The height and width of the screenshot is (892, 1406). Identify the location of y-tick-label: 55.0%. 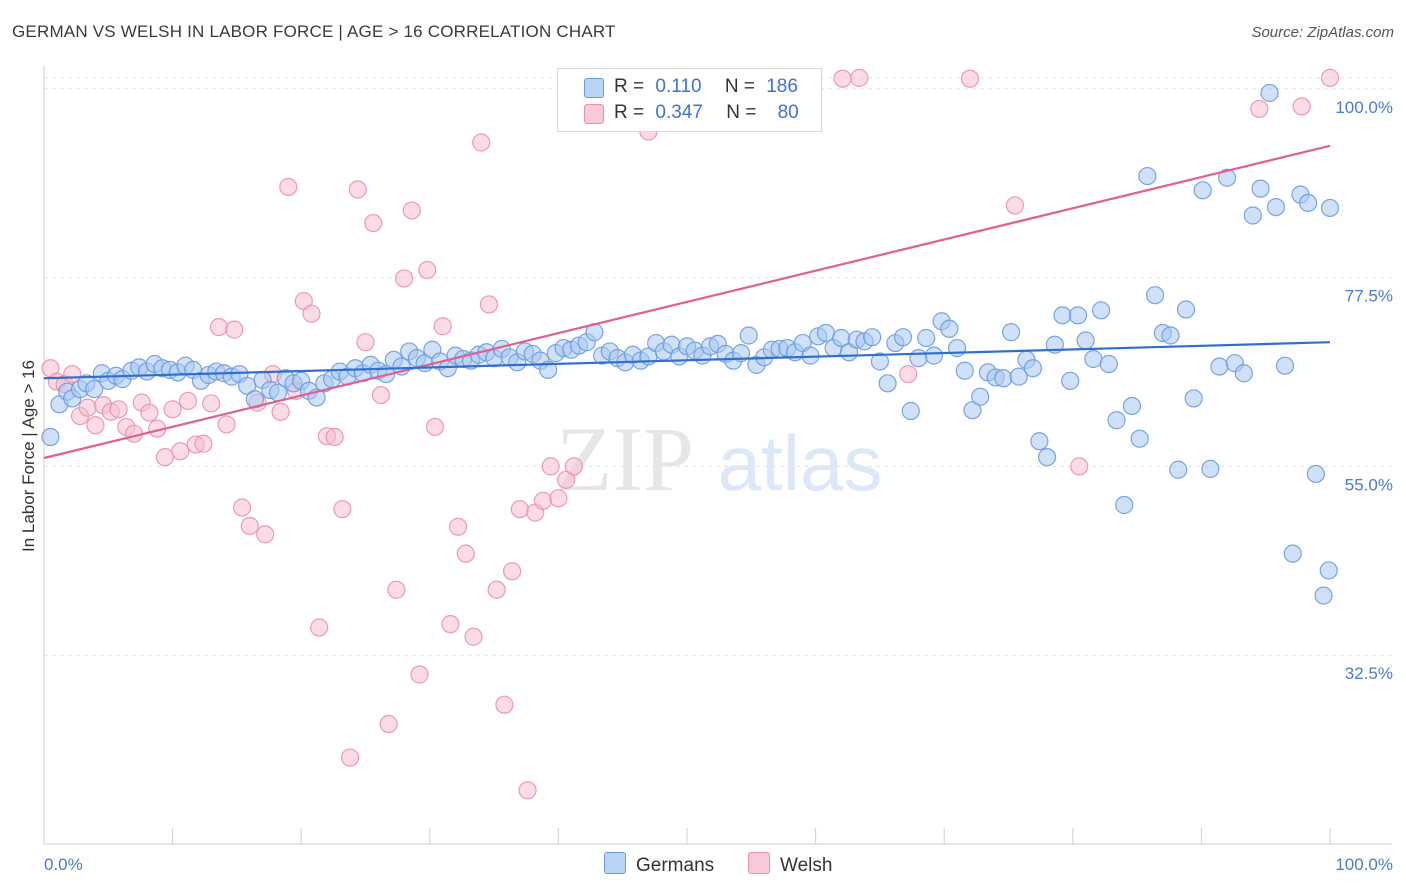
(1369, 484).